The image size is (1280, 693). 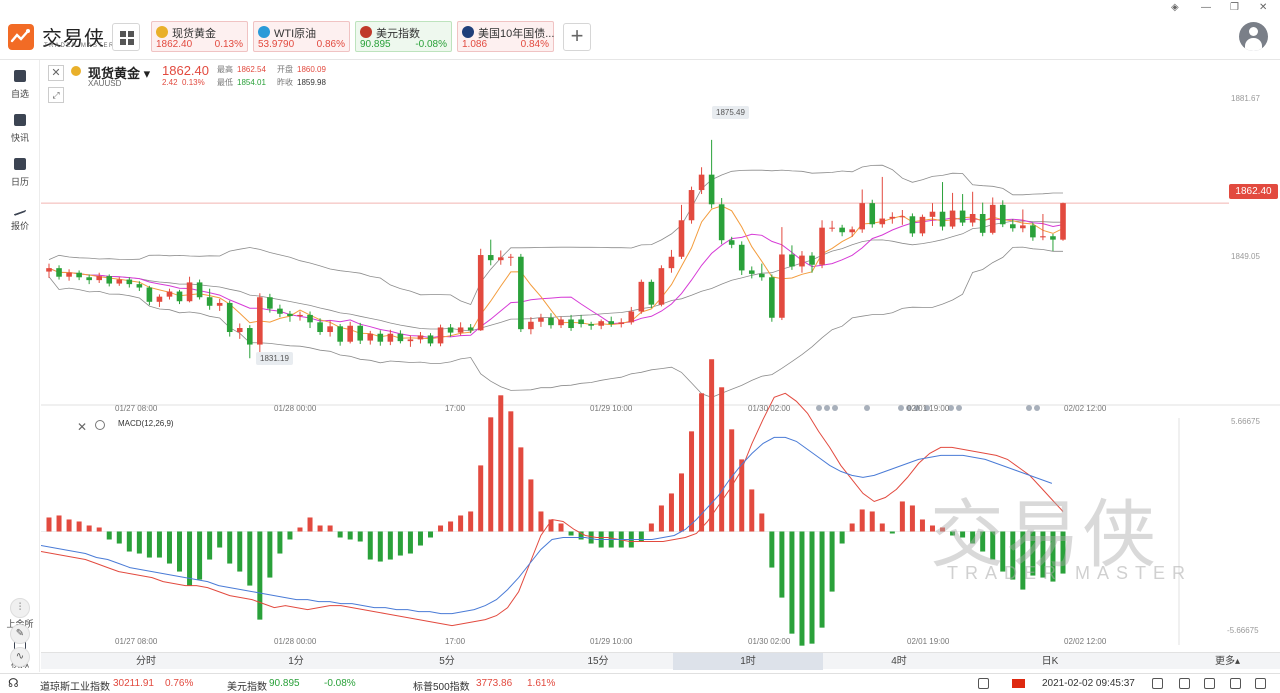 What do you see at coordinates (1206, 7) in the screenshot?
I see `minimize-icon: —` at bounding box center [1206, 7].